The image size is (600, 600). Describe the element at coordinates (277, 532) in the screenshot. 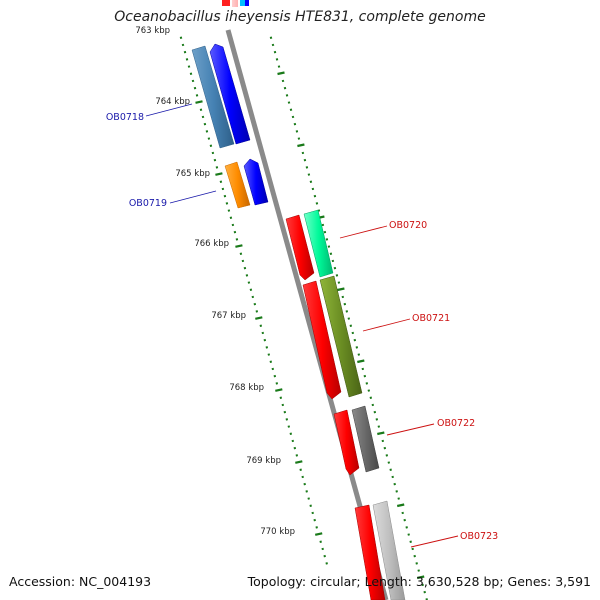

I see `kbp-label: 770 kbp` at that location.